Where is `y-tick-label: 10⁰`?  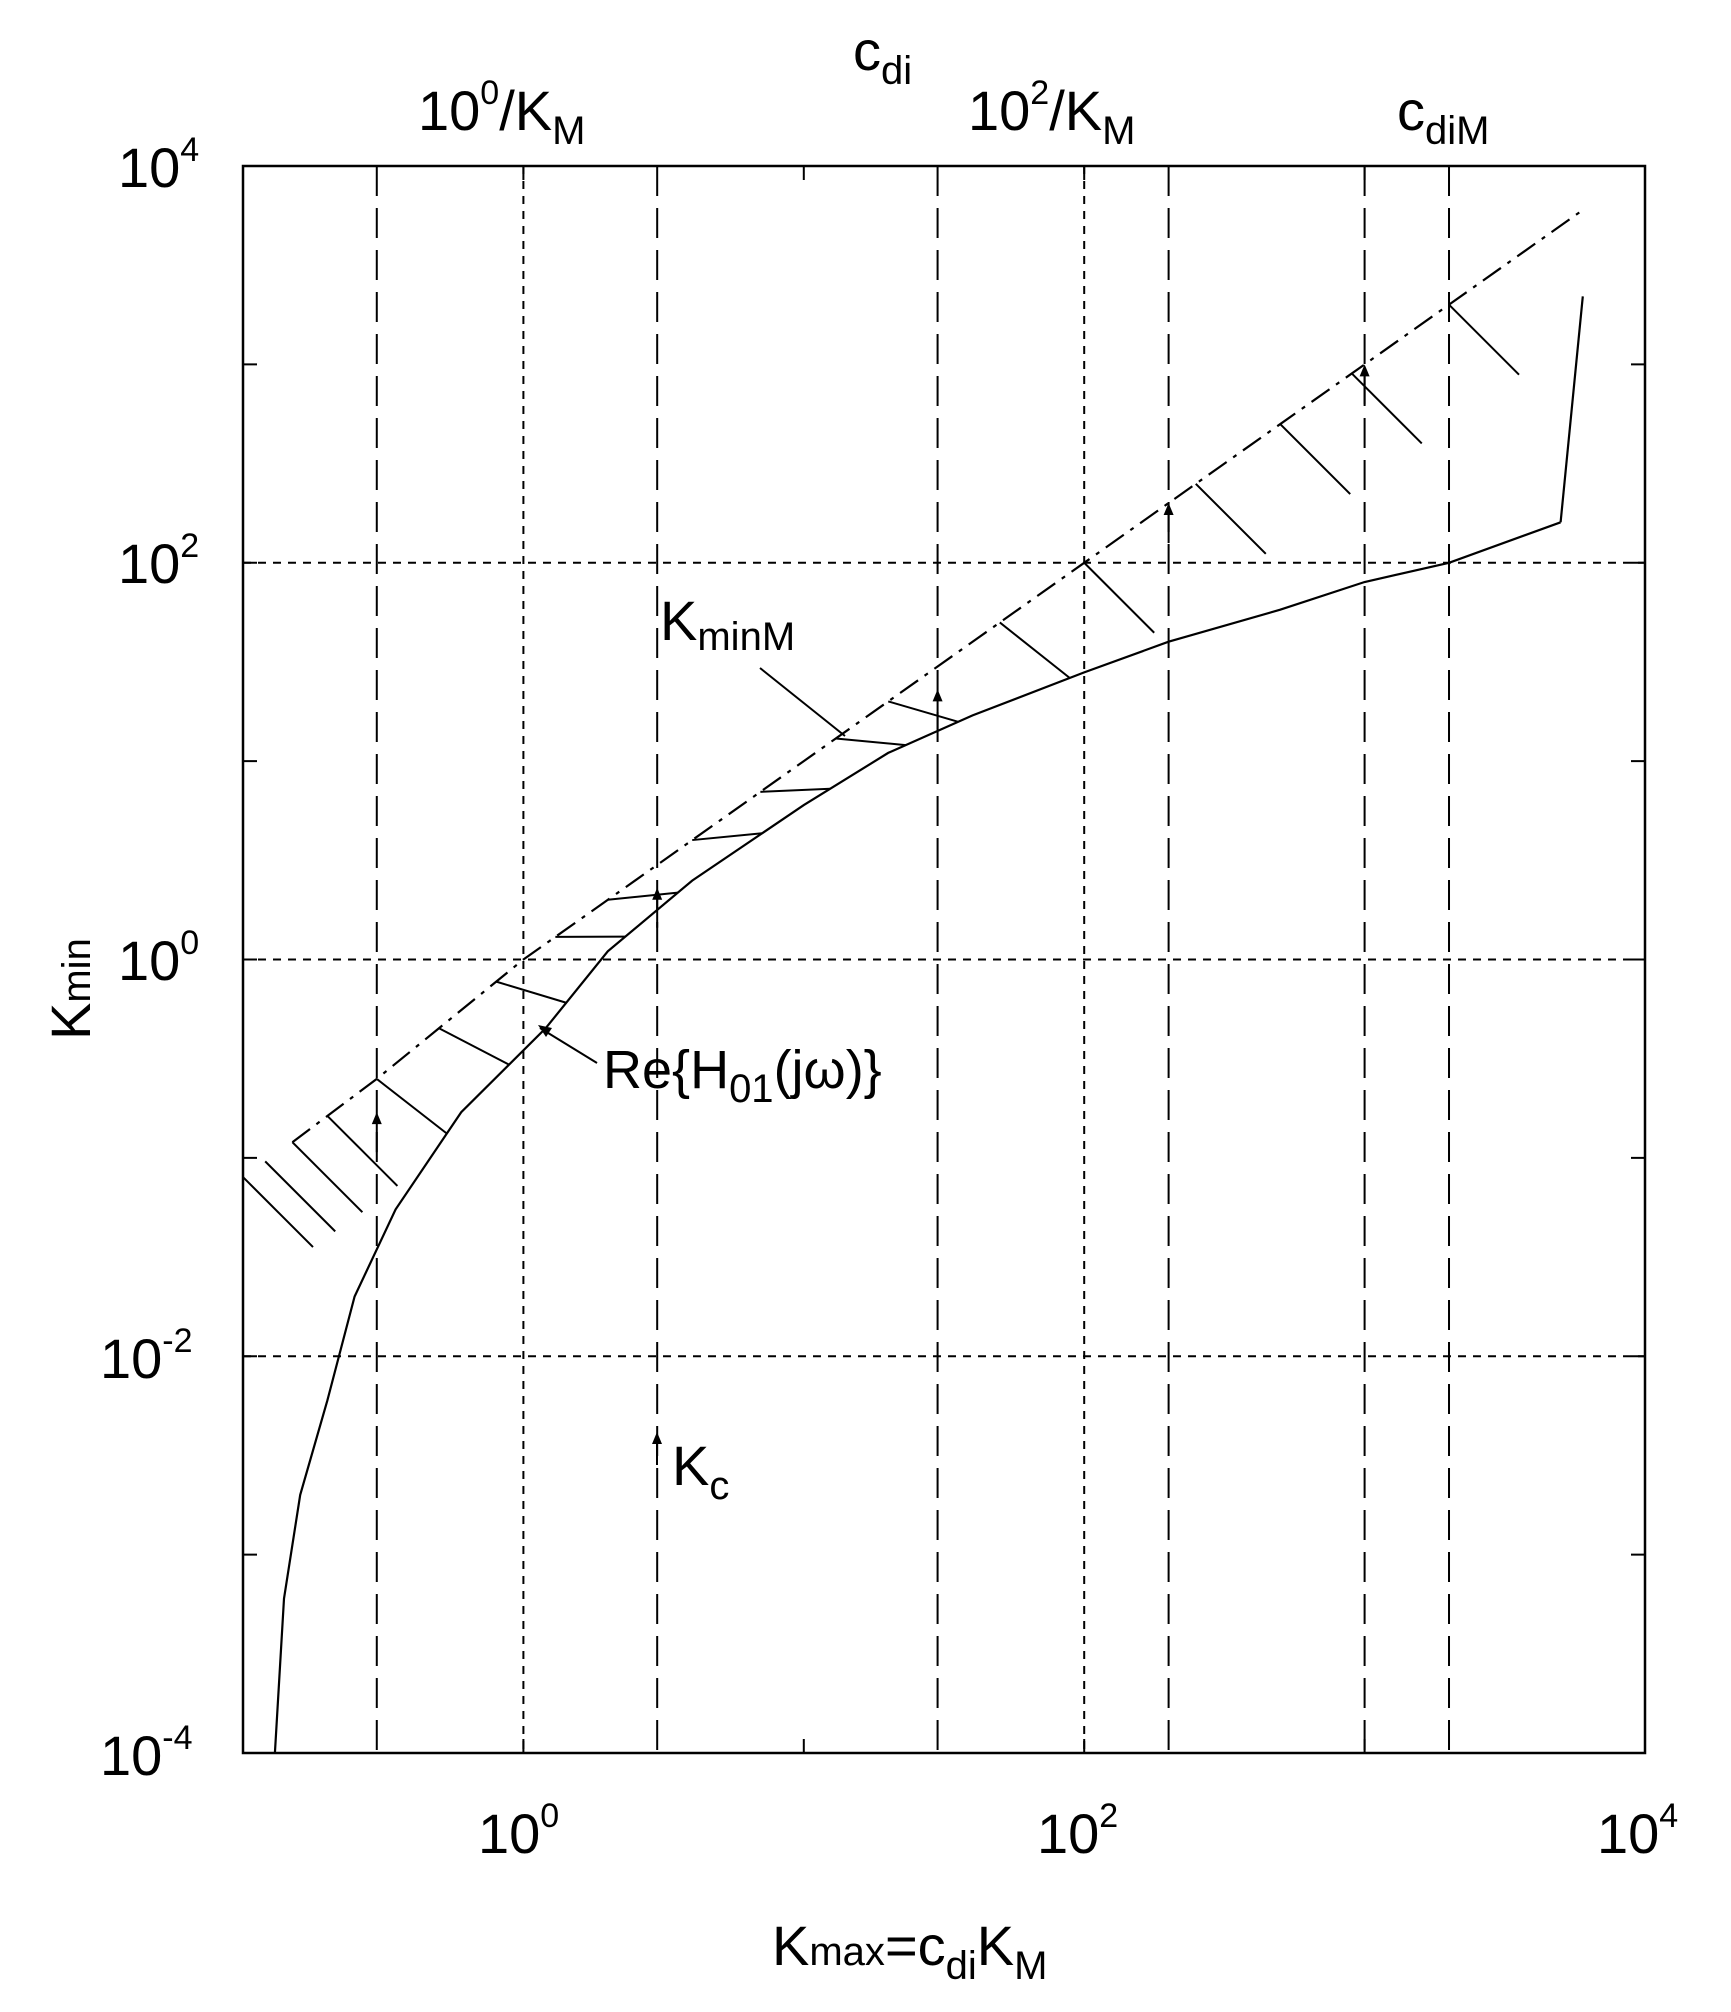
y-tick-label: 10⁰ is located at coordinates (158, 958).